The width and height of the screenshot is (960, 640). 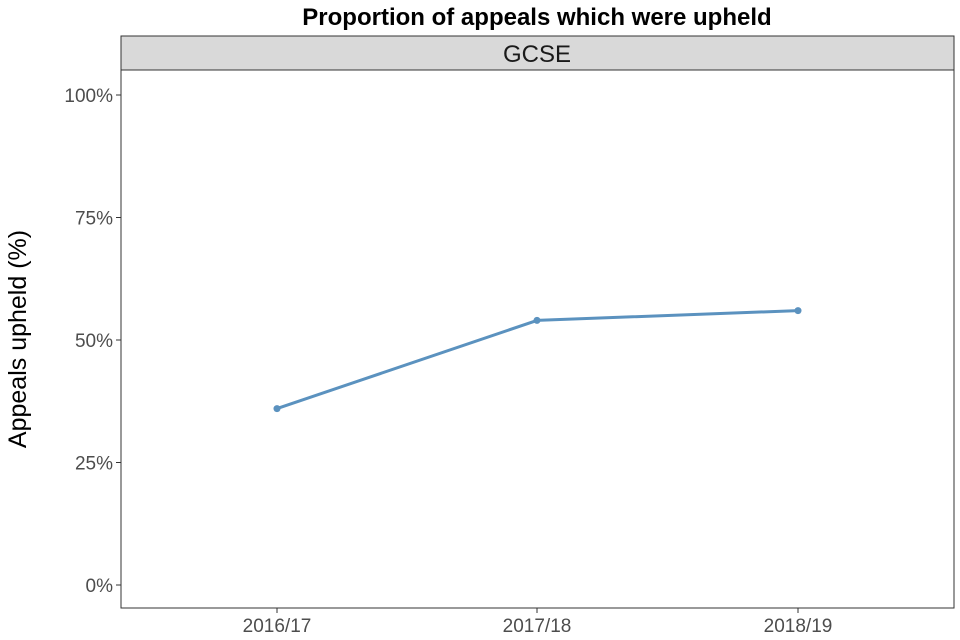 What do you see at coordinates (18, 339) in the screenshot?
I see `y-axis-label: Appeals upheld (%)` at bounding box center [18, 339].